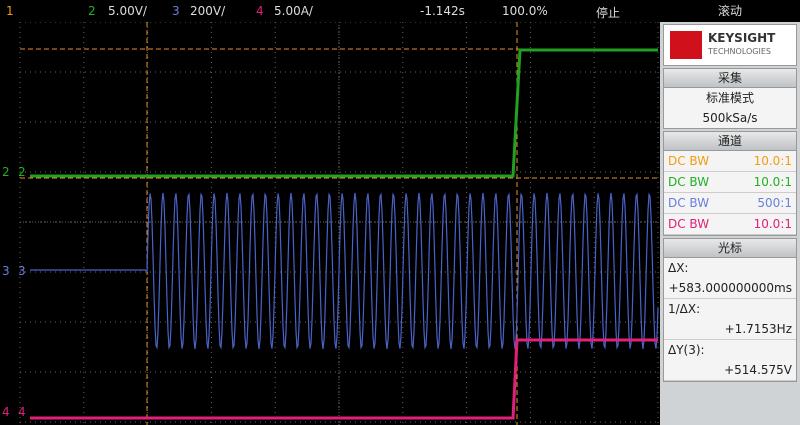  I want to click on ch4-label: 4, so click(260, 11).